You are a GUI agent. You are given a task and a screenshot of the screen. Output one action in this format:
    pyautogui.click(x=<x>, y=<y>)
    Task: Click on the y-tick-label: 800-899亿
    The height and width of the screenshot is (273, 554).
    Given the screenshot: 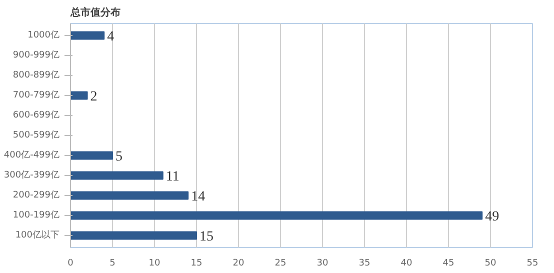 What is the action you would take?
    pyautogui.click(x=36, y=75)
    